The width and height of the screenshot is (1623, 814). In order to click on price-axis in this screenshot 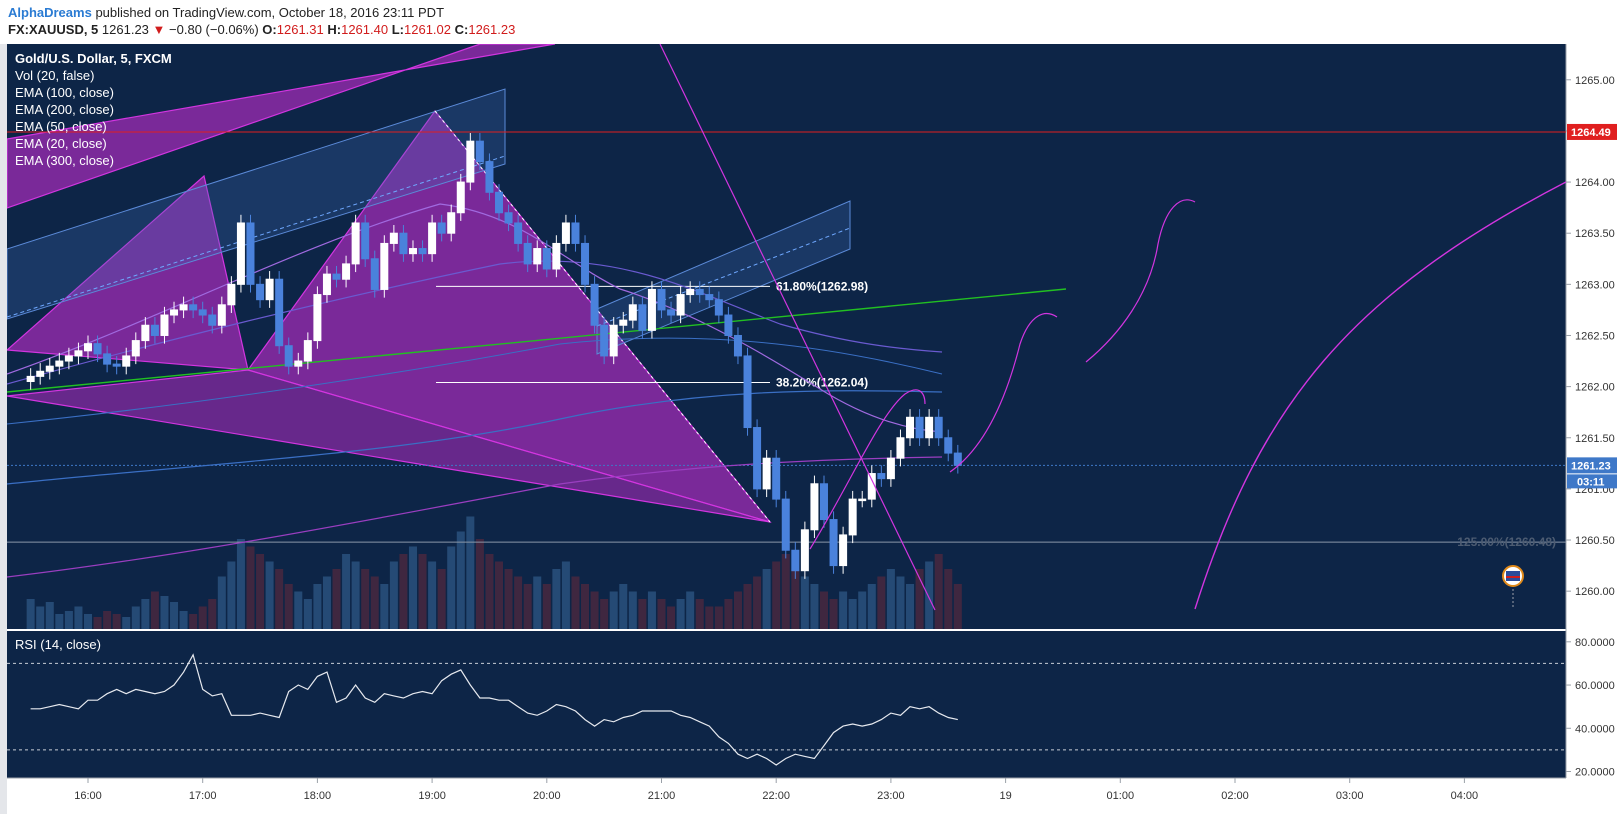, I will do `click(1594, 411)`.